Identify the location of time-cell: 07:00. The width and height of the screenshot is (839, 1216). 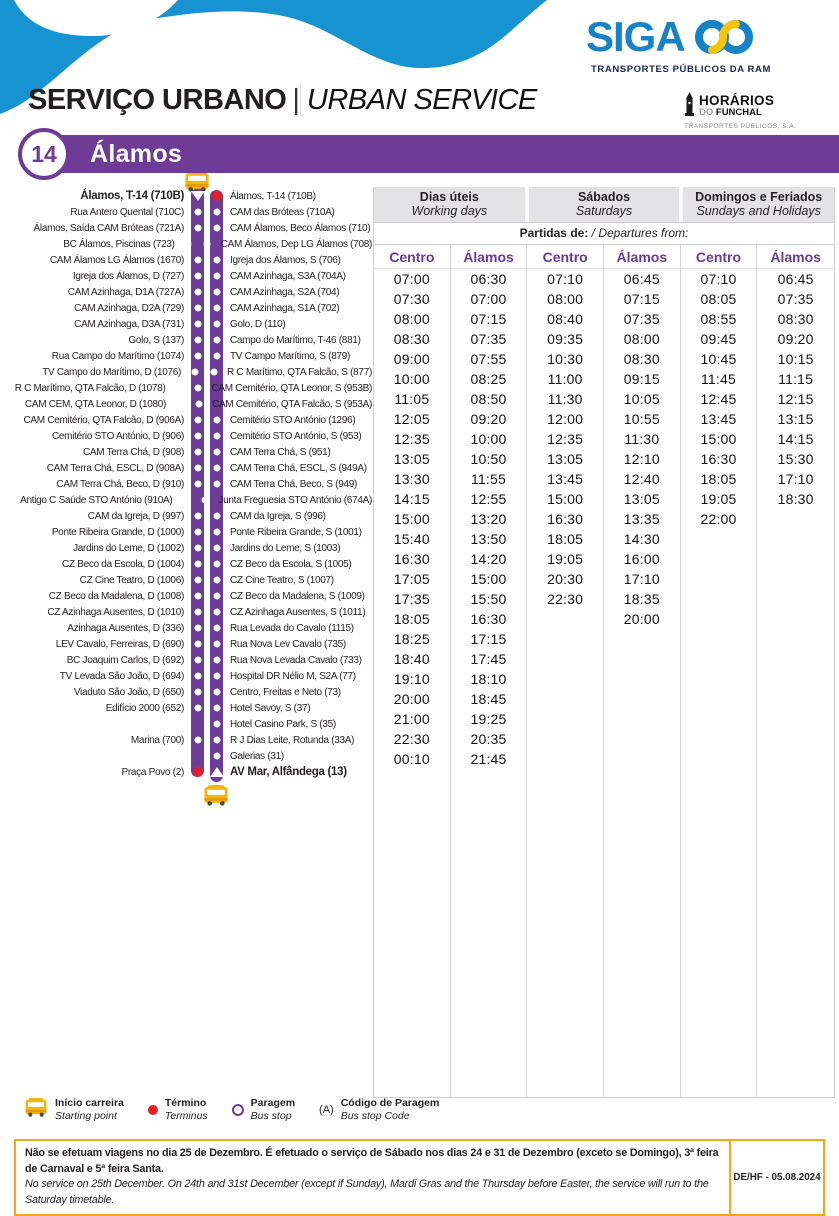
(412, 279).